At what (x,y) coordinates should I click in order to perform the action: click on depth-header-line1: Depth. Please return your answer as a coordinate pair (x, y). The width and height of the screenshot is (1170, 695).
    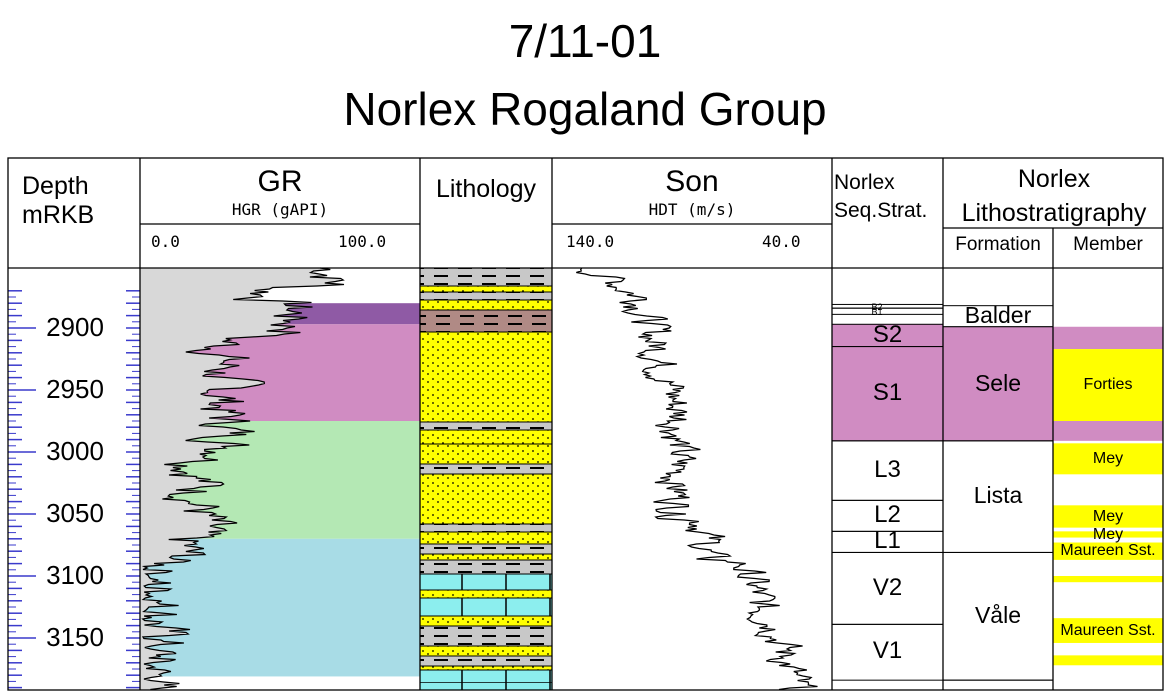
    Looking at the image, I should click on (55, 186).